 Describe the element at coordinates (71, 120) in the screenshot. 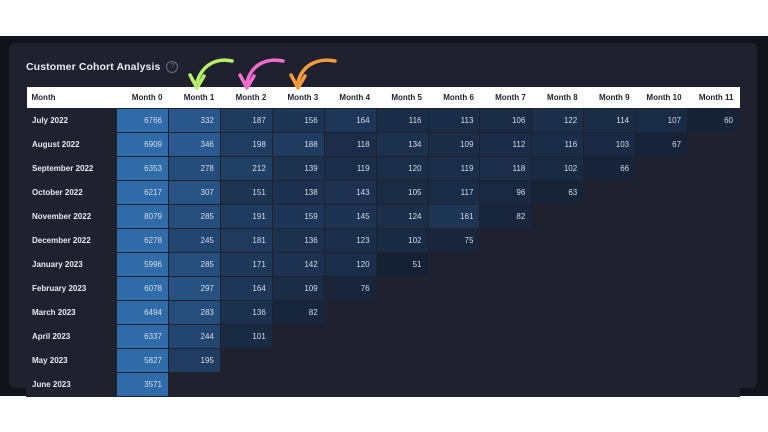

I see `cohort-label: July 2022` at that location.